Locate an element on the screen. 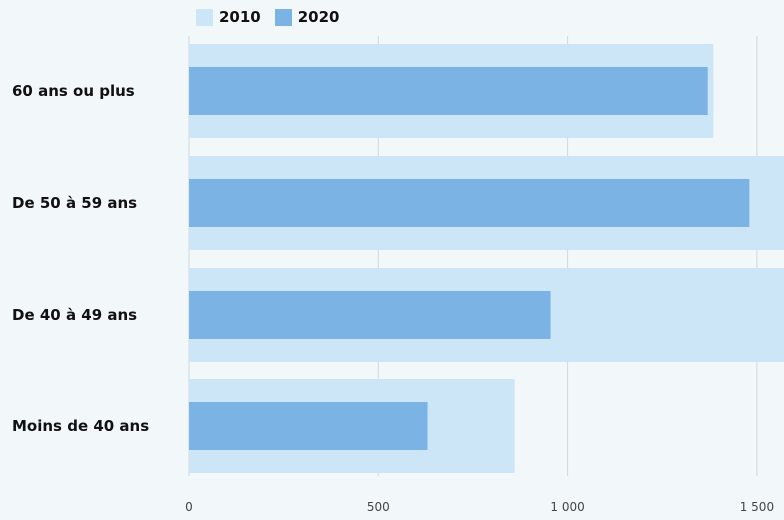 The width and height of the screenshot is (784, 520). x-tick-label: 1 000 is located at coordinates (567, 507).